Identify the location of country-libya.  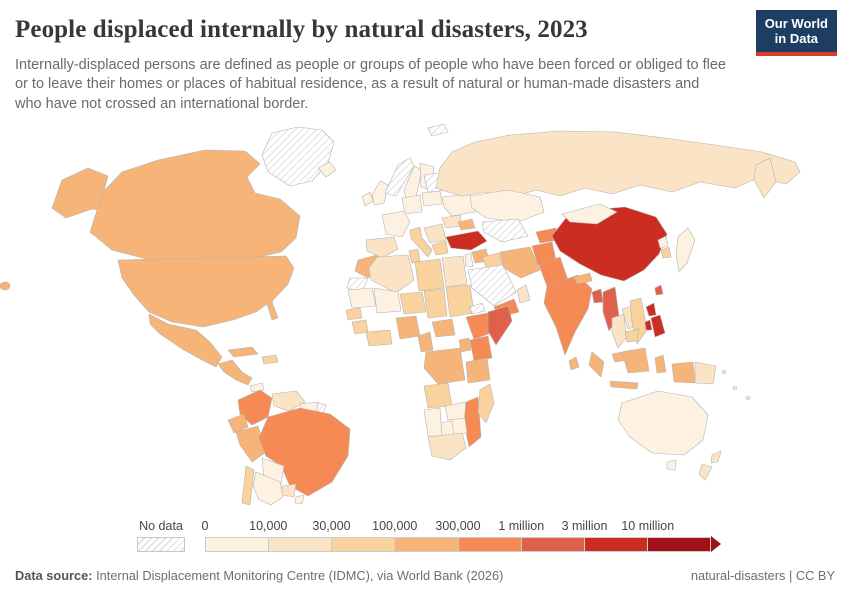
(429, 275).